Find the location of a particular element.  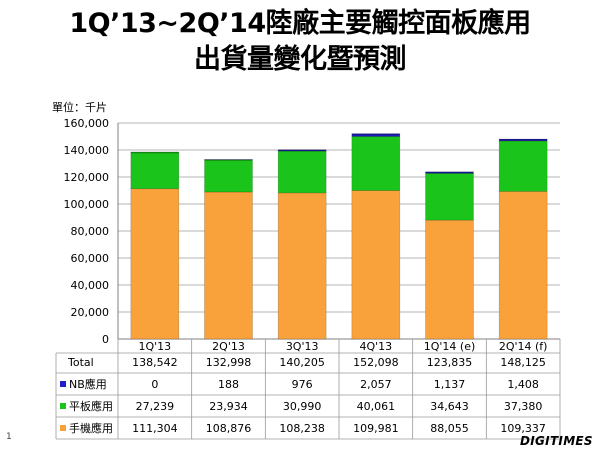

page-number: 1 is located at coordinates (9, 437).